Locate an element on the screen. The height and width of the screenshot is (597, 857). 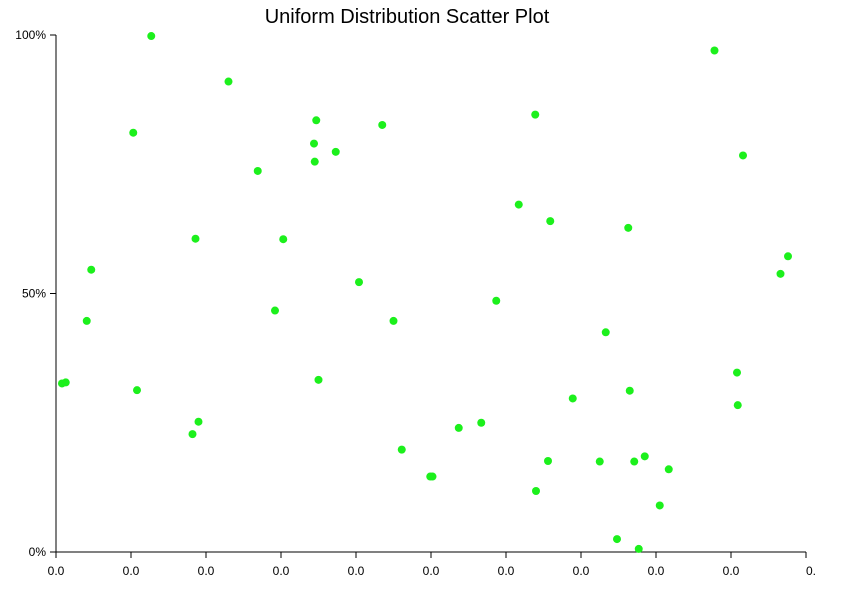
y-tick-label: 50% is located at coordinates (34, 294).